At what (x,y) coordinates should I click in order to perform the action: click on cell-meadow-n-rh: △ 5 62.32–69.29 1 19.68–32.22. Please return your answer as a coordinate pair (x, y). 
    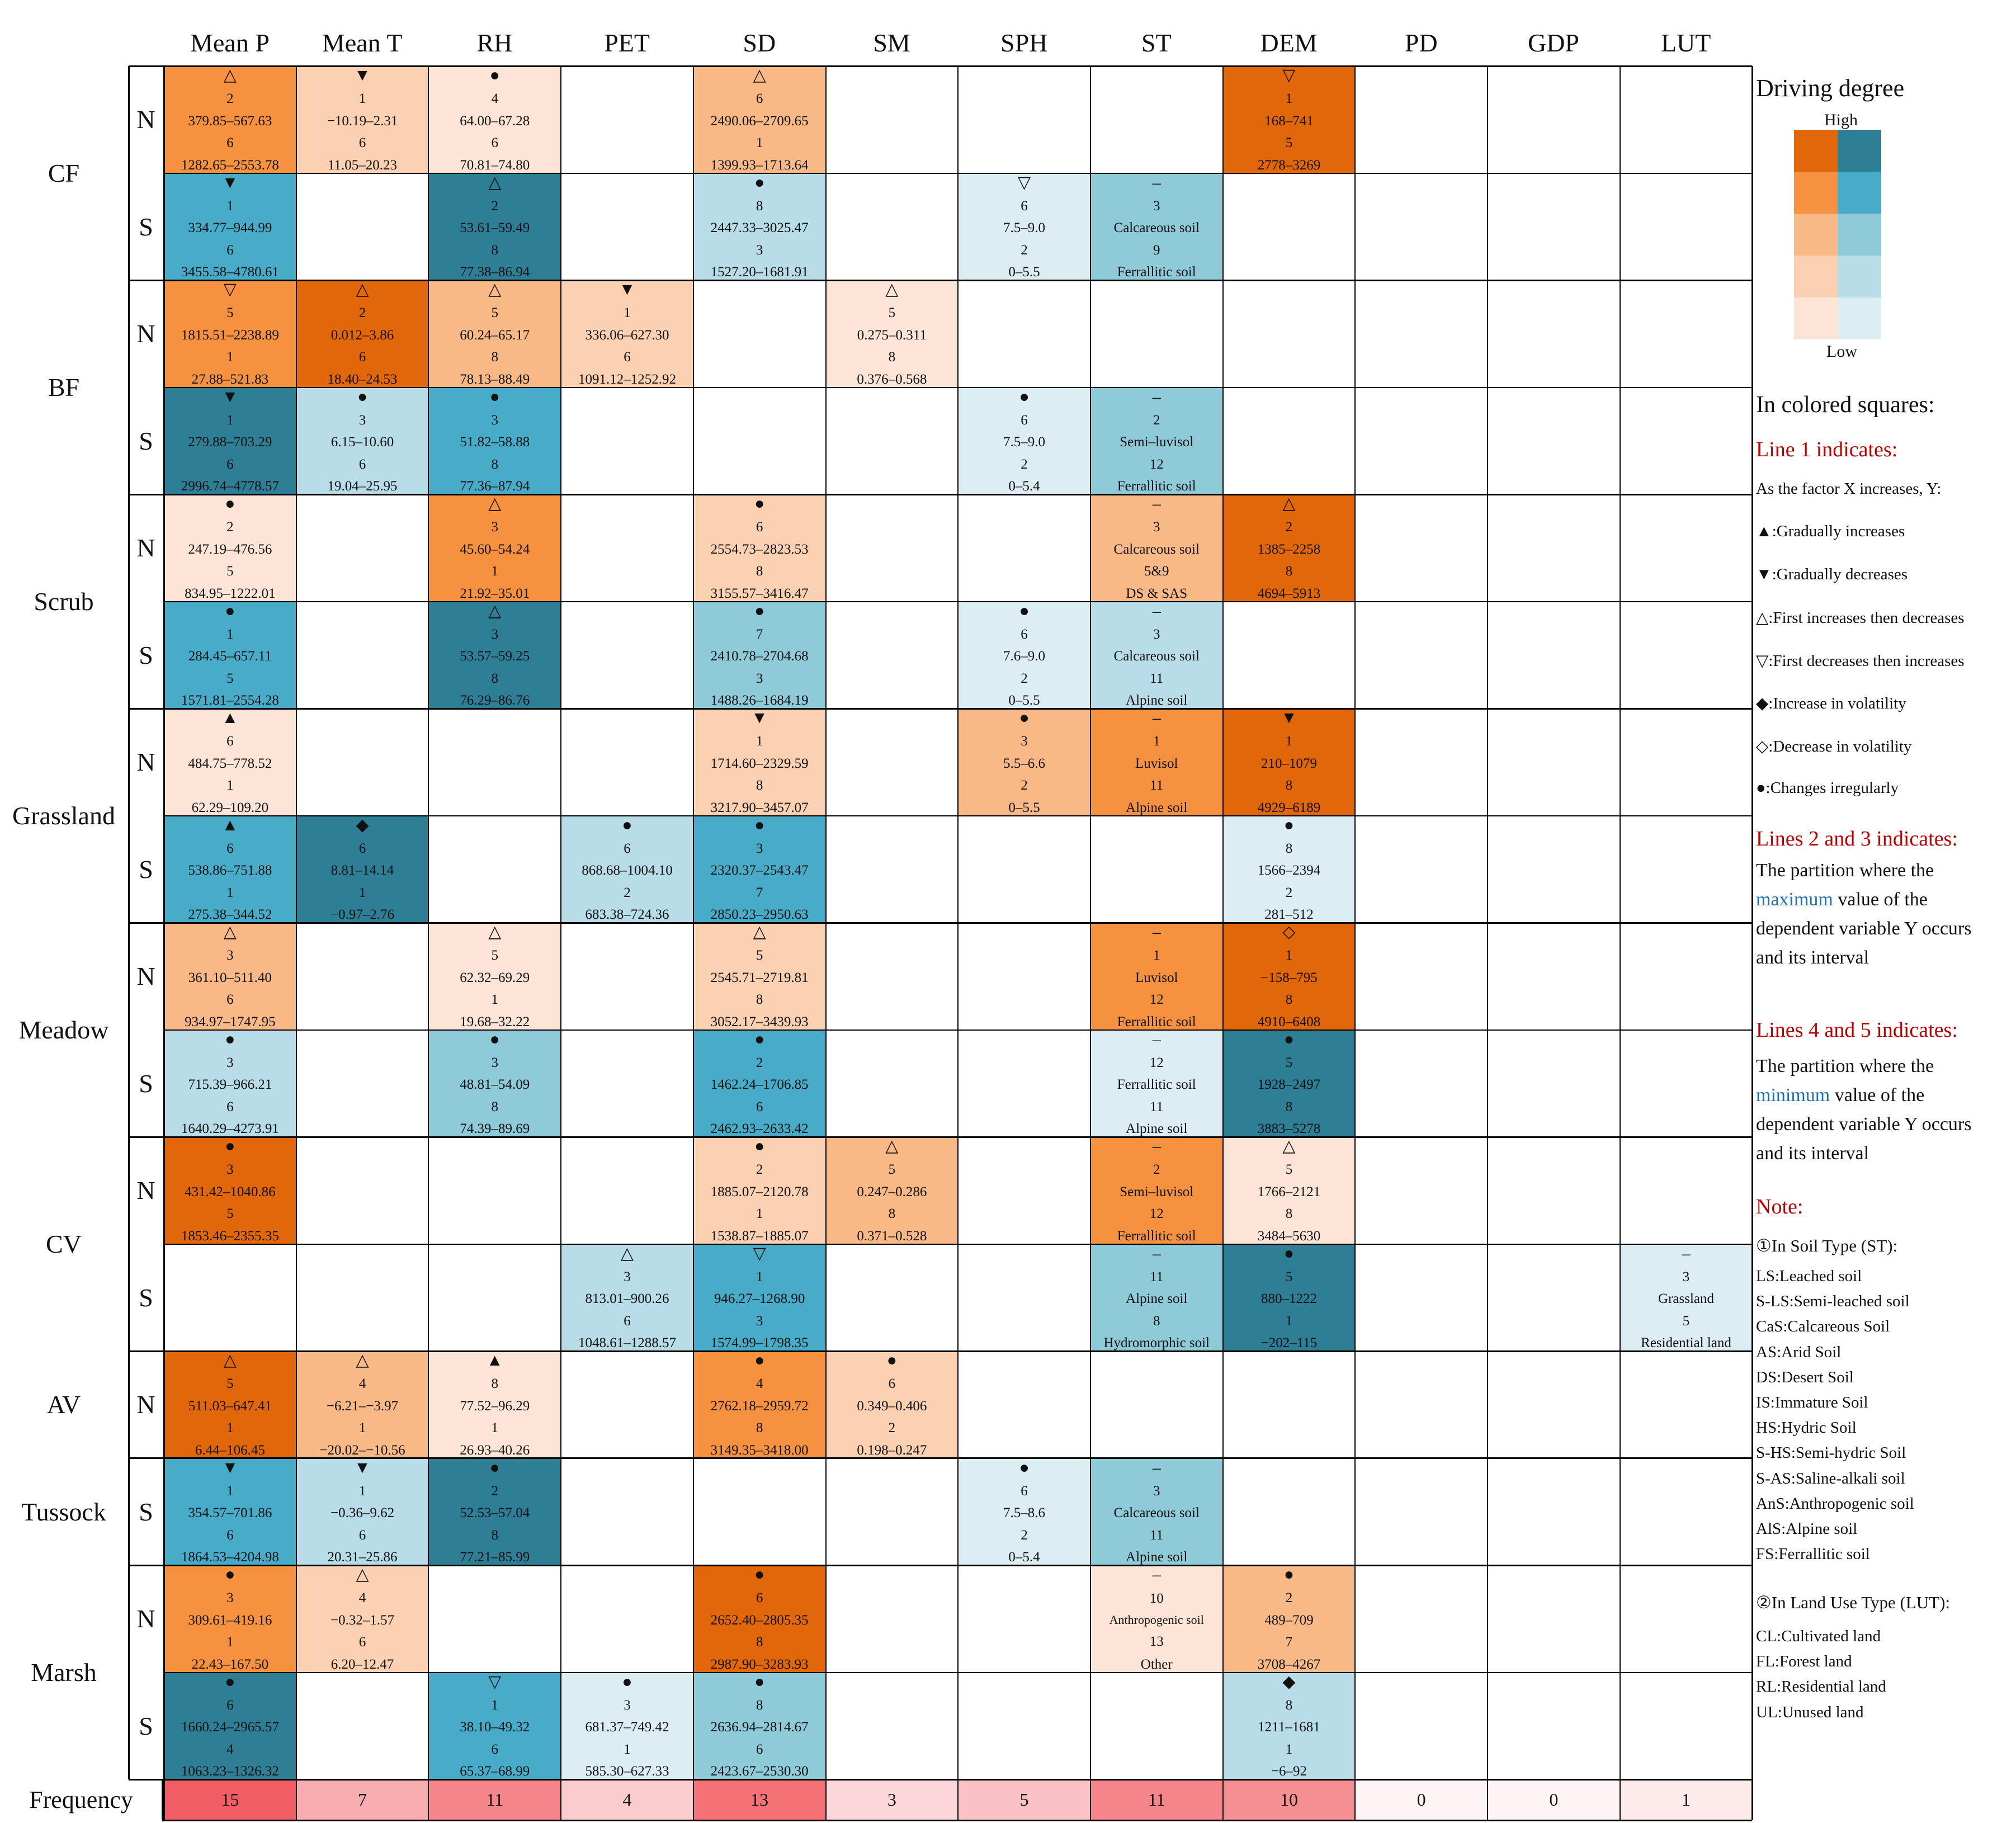
    Looking at the image, I should click on (494, 976).